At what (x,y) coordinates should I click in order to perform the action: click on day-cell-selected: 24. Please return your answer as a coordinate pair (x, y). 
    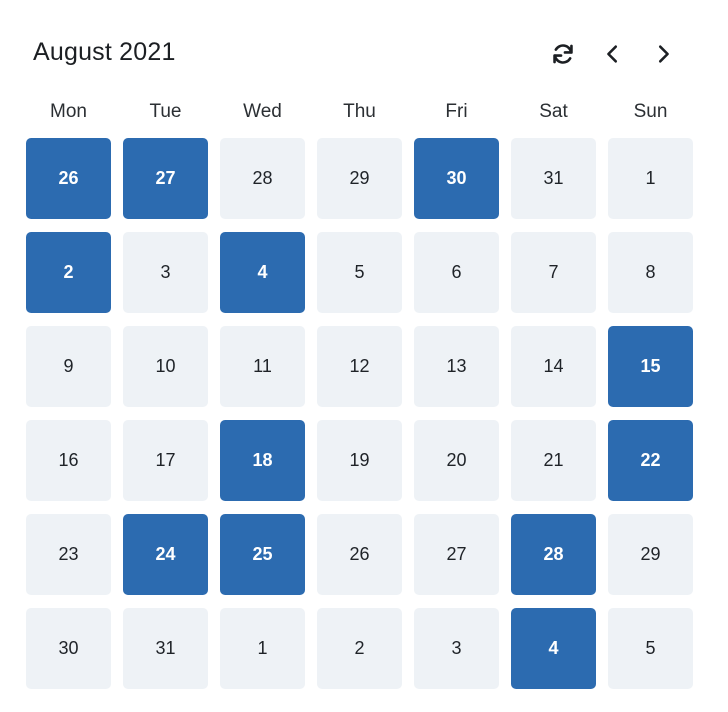
    Looking at the image, I should click on (165, 554).